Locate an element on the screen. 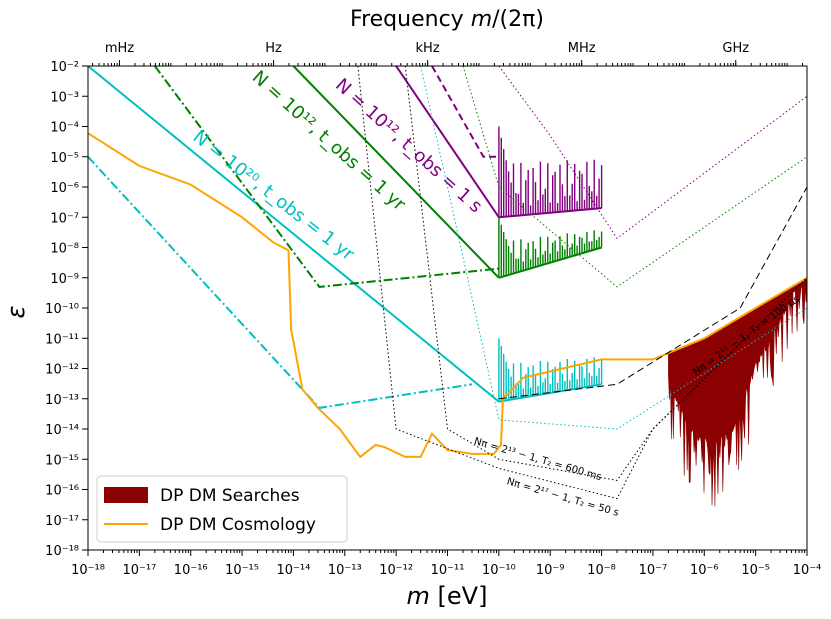 The width and height of the screenshot is (831, 619). x-tick-label: 10⁻¹⁴ is located at coordinates (294, 570).